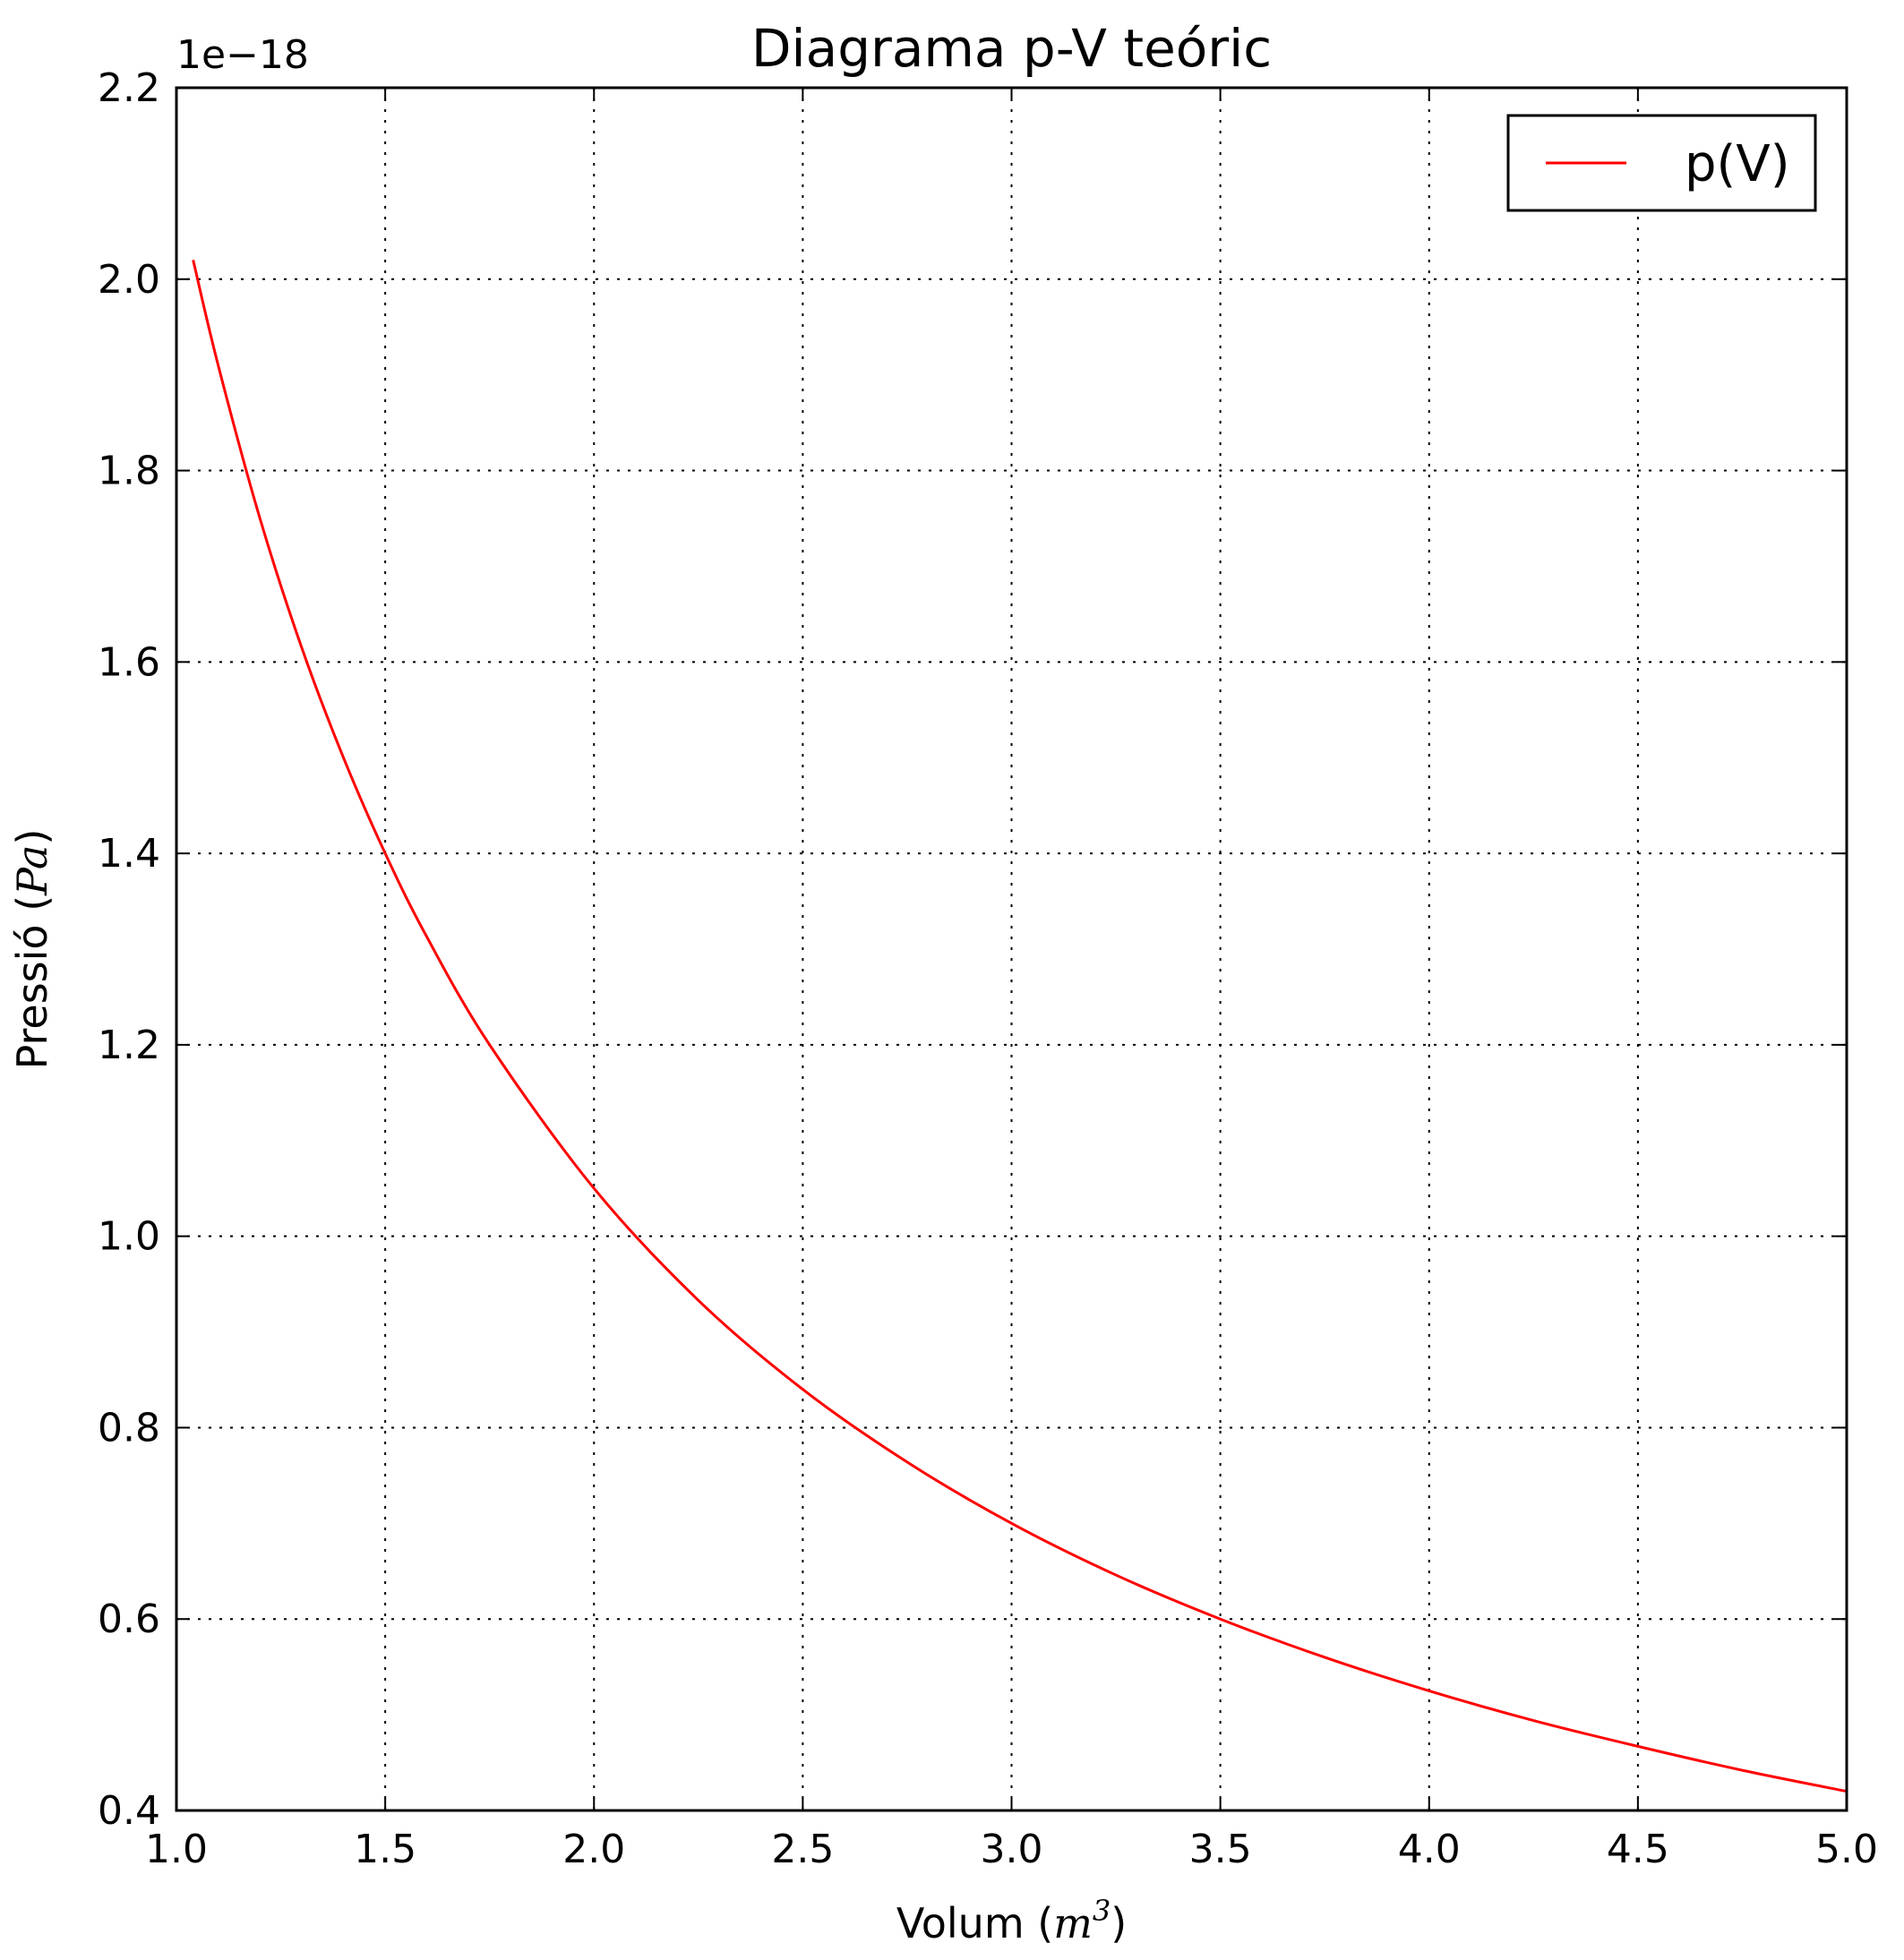 This screenshot has width=1904, height=1960. I want to click on y-tick-label: 1.2, so click(129, 1045).